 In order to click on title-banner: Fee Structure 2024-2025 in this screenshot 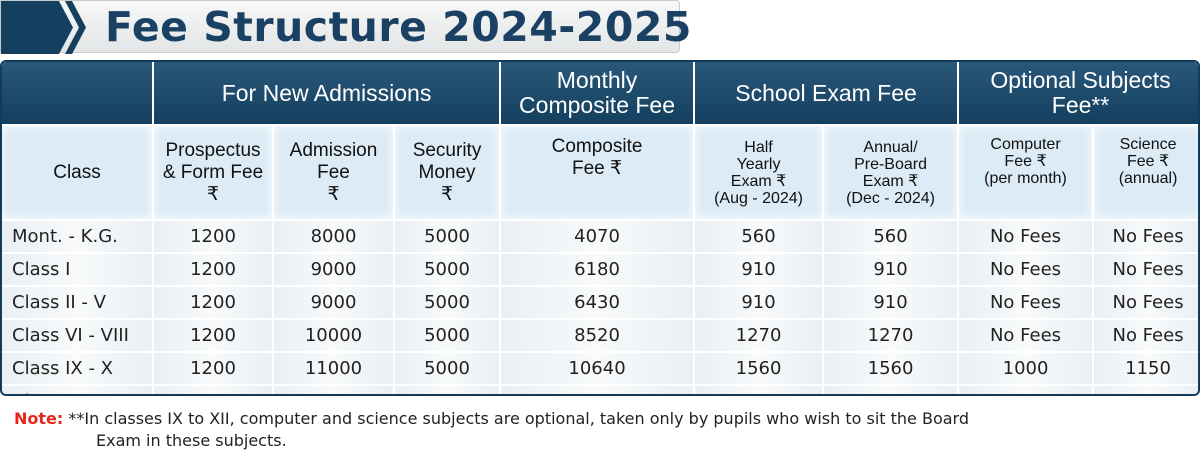, I will do `click(345, 27)`.